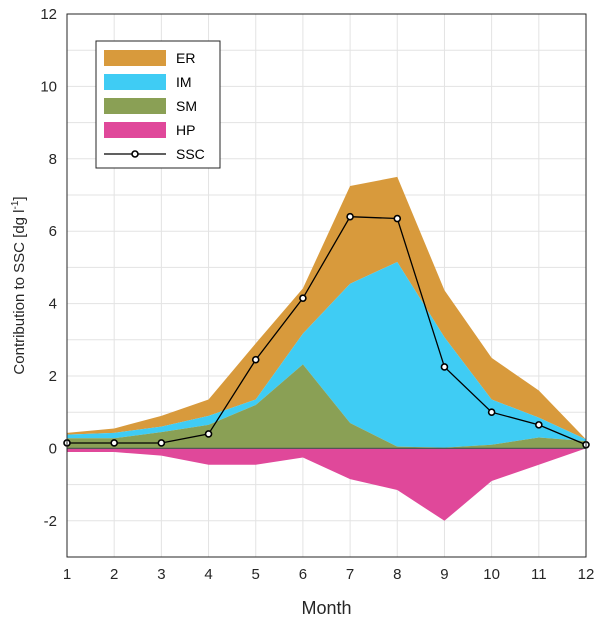 This screenshot has height=620, width=594. Describe the element at coordinates (53, 376) in the screenshot. I see `y-tick-label-2: 2` at that location.